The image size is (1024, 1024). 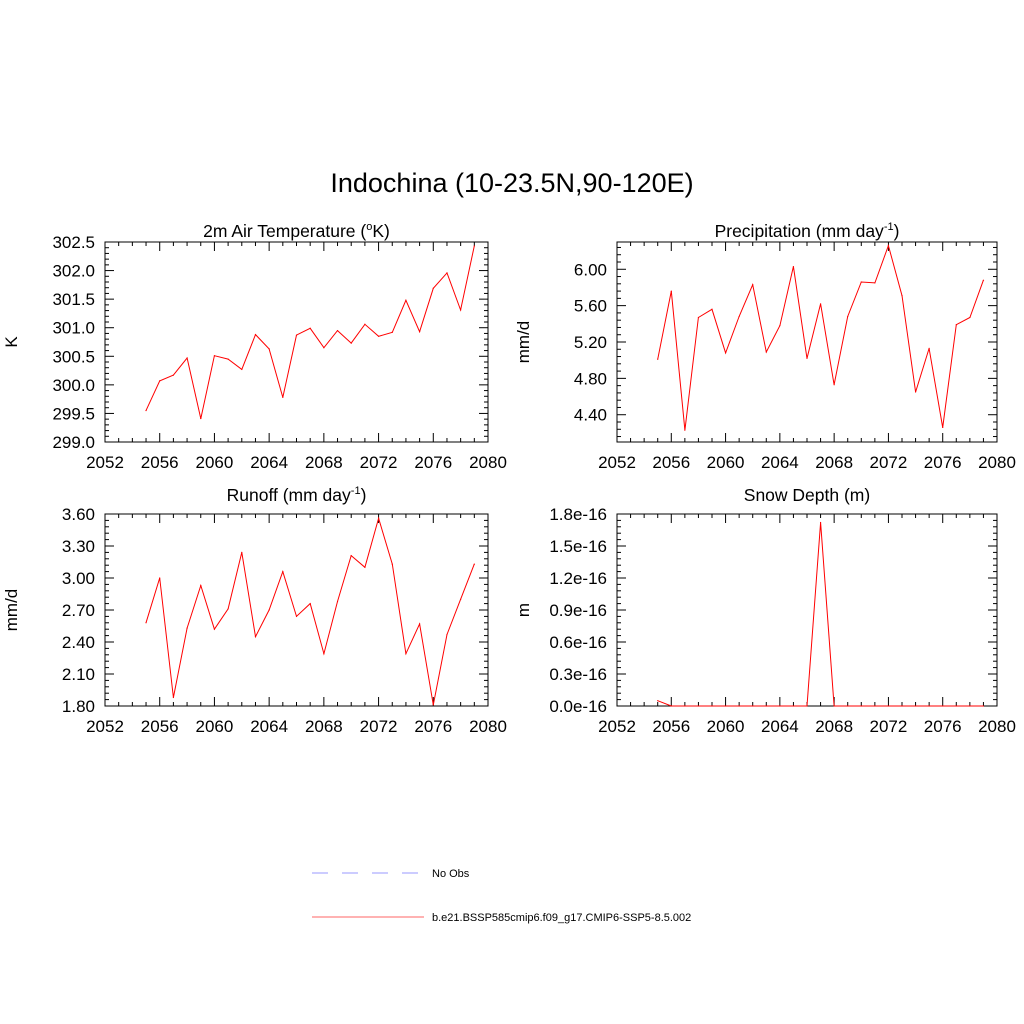 What do you see at coordinates (590, 378) in the screenshot?
I see `y-tick-label: 4.80` at bounding box center [590, 378].